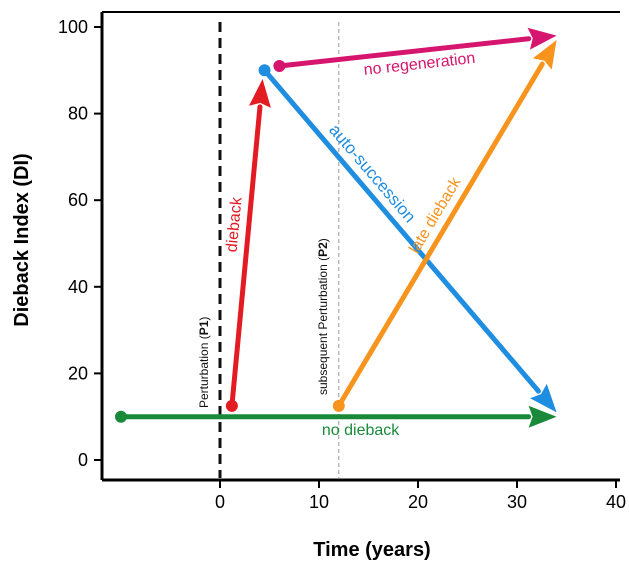 Image resolution: width=629 pixels, height=564 pixels. Describe the element at coordinates (22, 239) in the screenshot. I see `y-axis-label: Dieback Index (DI)` at that location.